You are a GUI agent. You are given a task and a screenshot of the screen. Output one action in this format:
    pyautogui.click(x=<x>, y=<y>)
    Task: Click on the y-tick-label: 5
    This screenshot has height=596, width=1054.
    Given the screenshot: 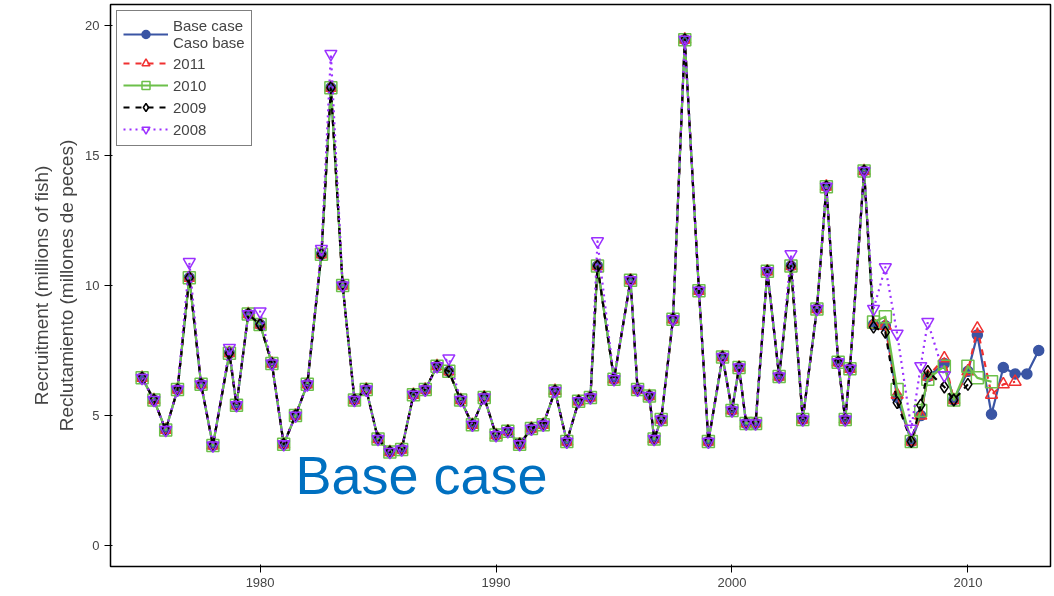 What is the action you would take?
    pyautogui.click(x=96, y=416)
    